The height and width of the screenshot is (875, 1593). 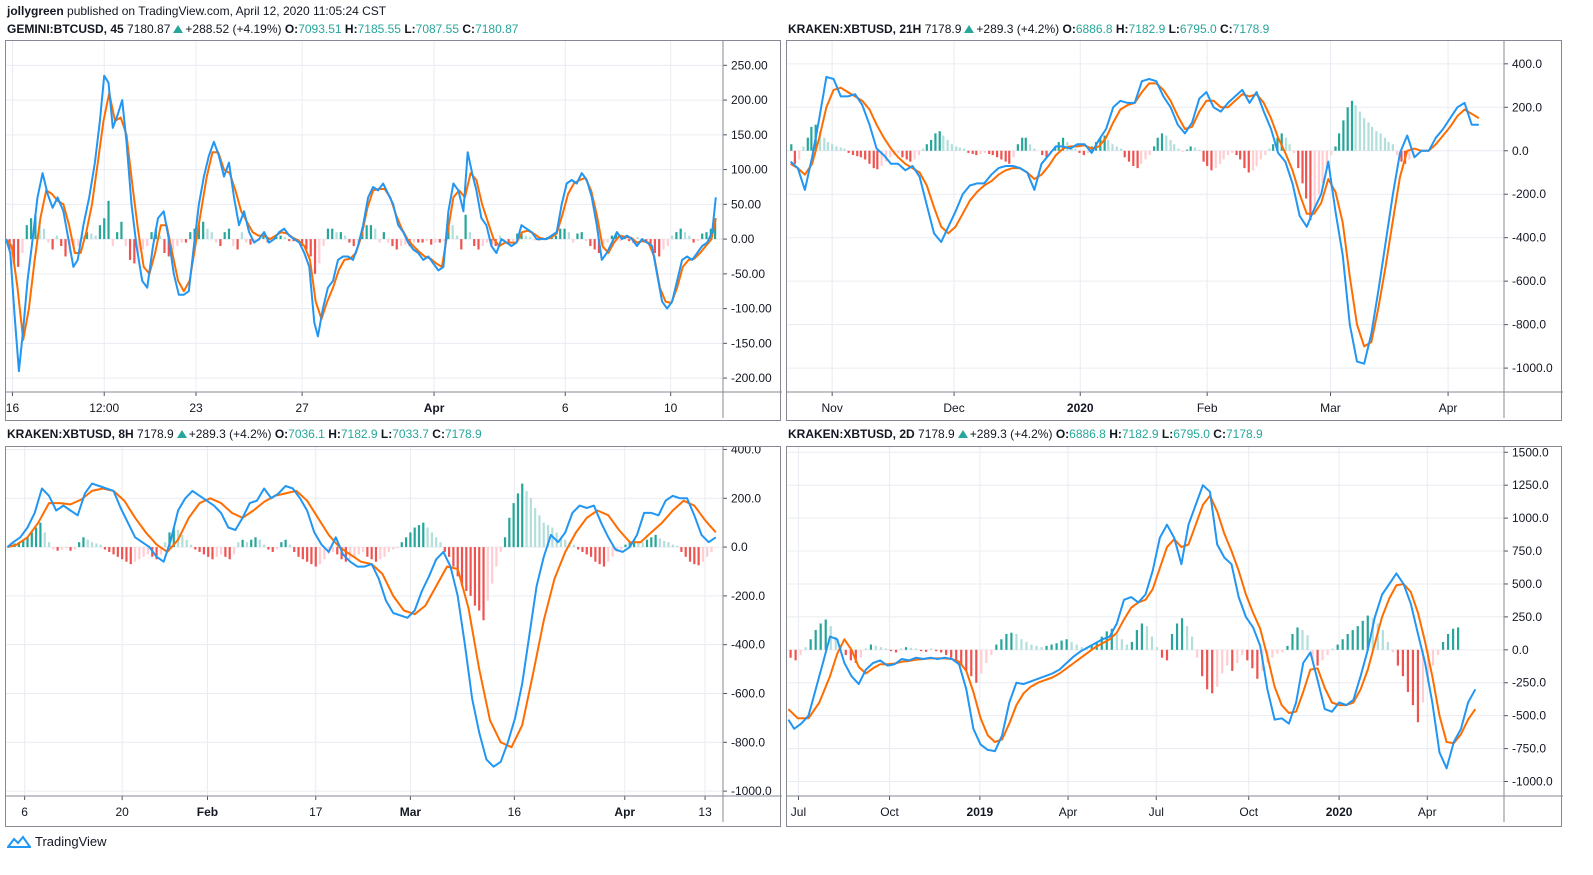 I want to click on y-tick-label: 0.0, so click(x=1520, y=151).